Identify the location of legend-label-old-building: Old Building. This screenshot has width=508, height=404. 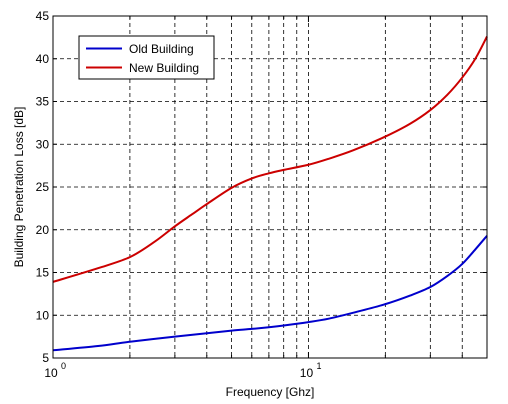
(161, 49).